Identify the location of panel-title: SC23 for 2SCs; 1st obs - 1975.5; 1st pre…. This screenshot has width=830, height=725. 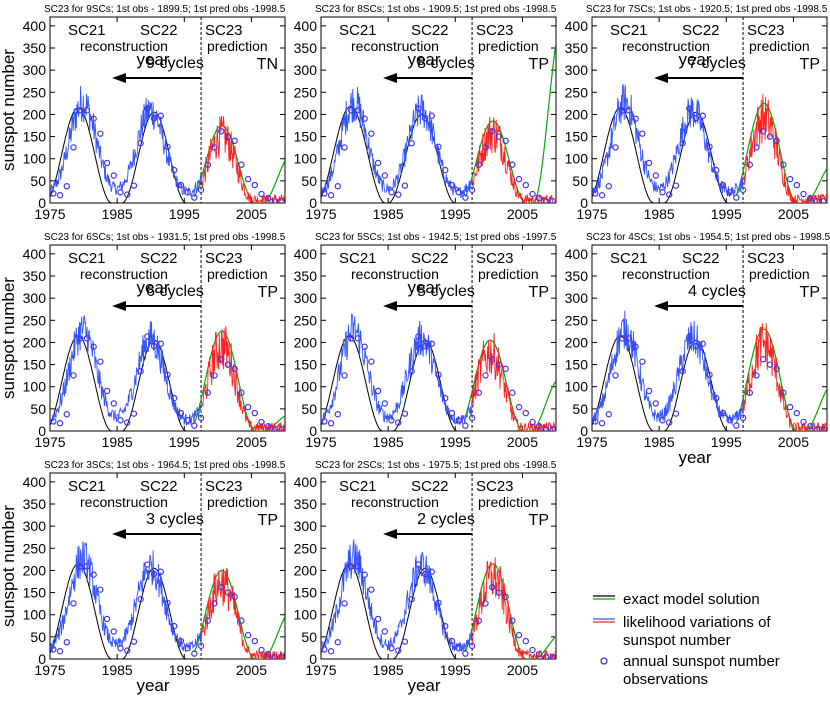
(436, 465).